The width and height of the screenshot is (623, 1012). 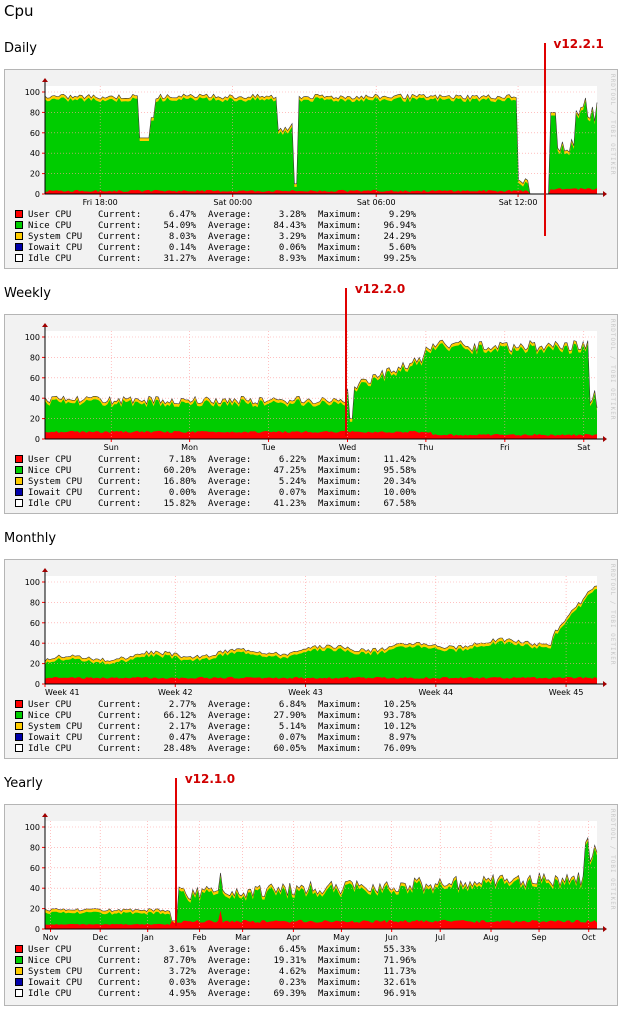 What do you see at coordinates (402, 738) in the screenshot?
I see `legend-maximum-value: 8.97%` at bounding box center [402, 738].